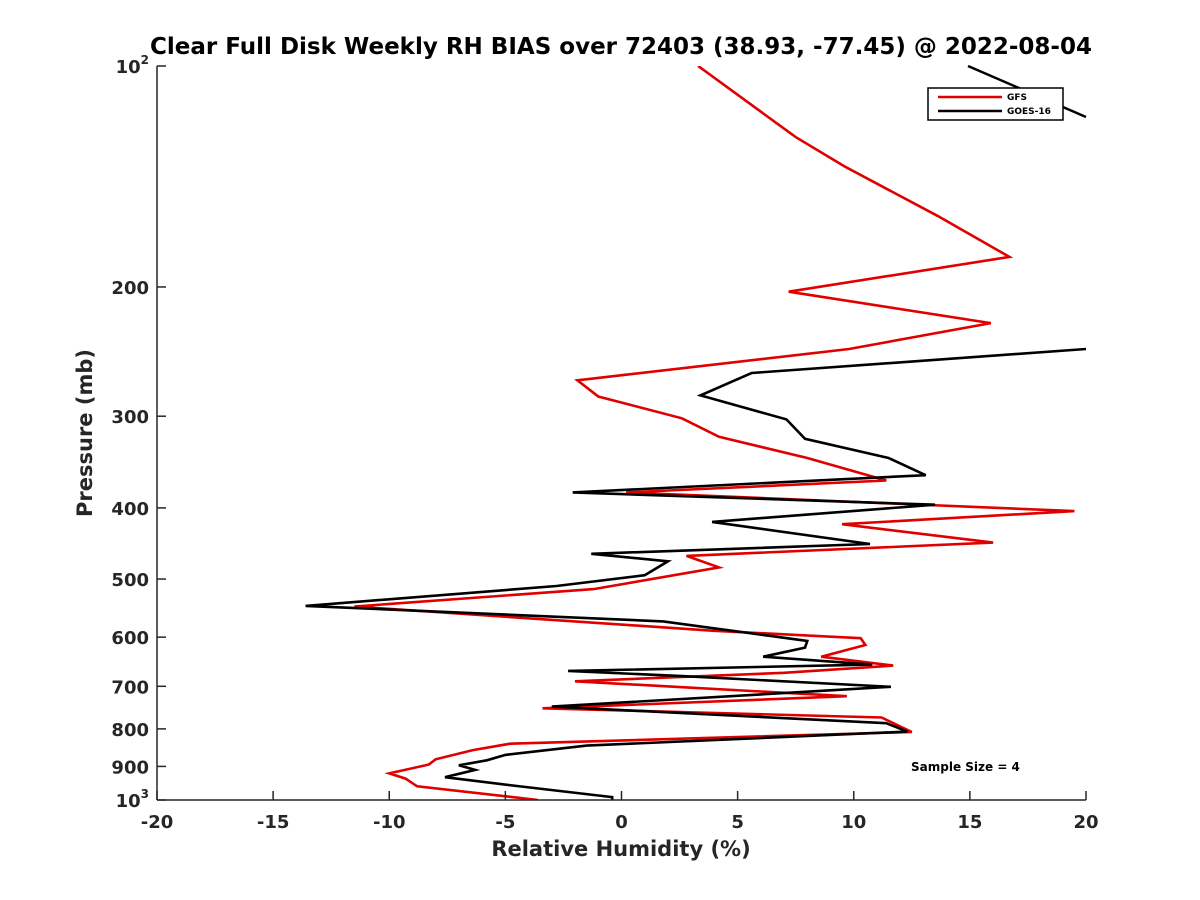 This screenshot has width=1200, height=900. What do you see at coordinates (132, 799) in the screenshot?
I see `y-tick-label: 10³` at bounding box center [132, 799].